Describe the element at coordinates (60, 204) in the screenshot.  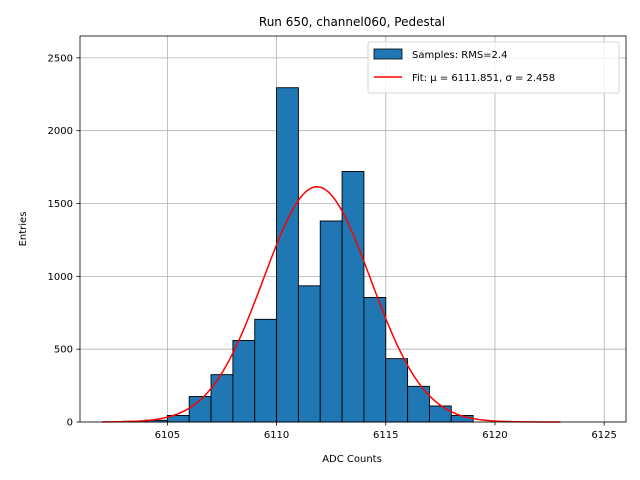
I see `y-tick-label: 1500` at that location.